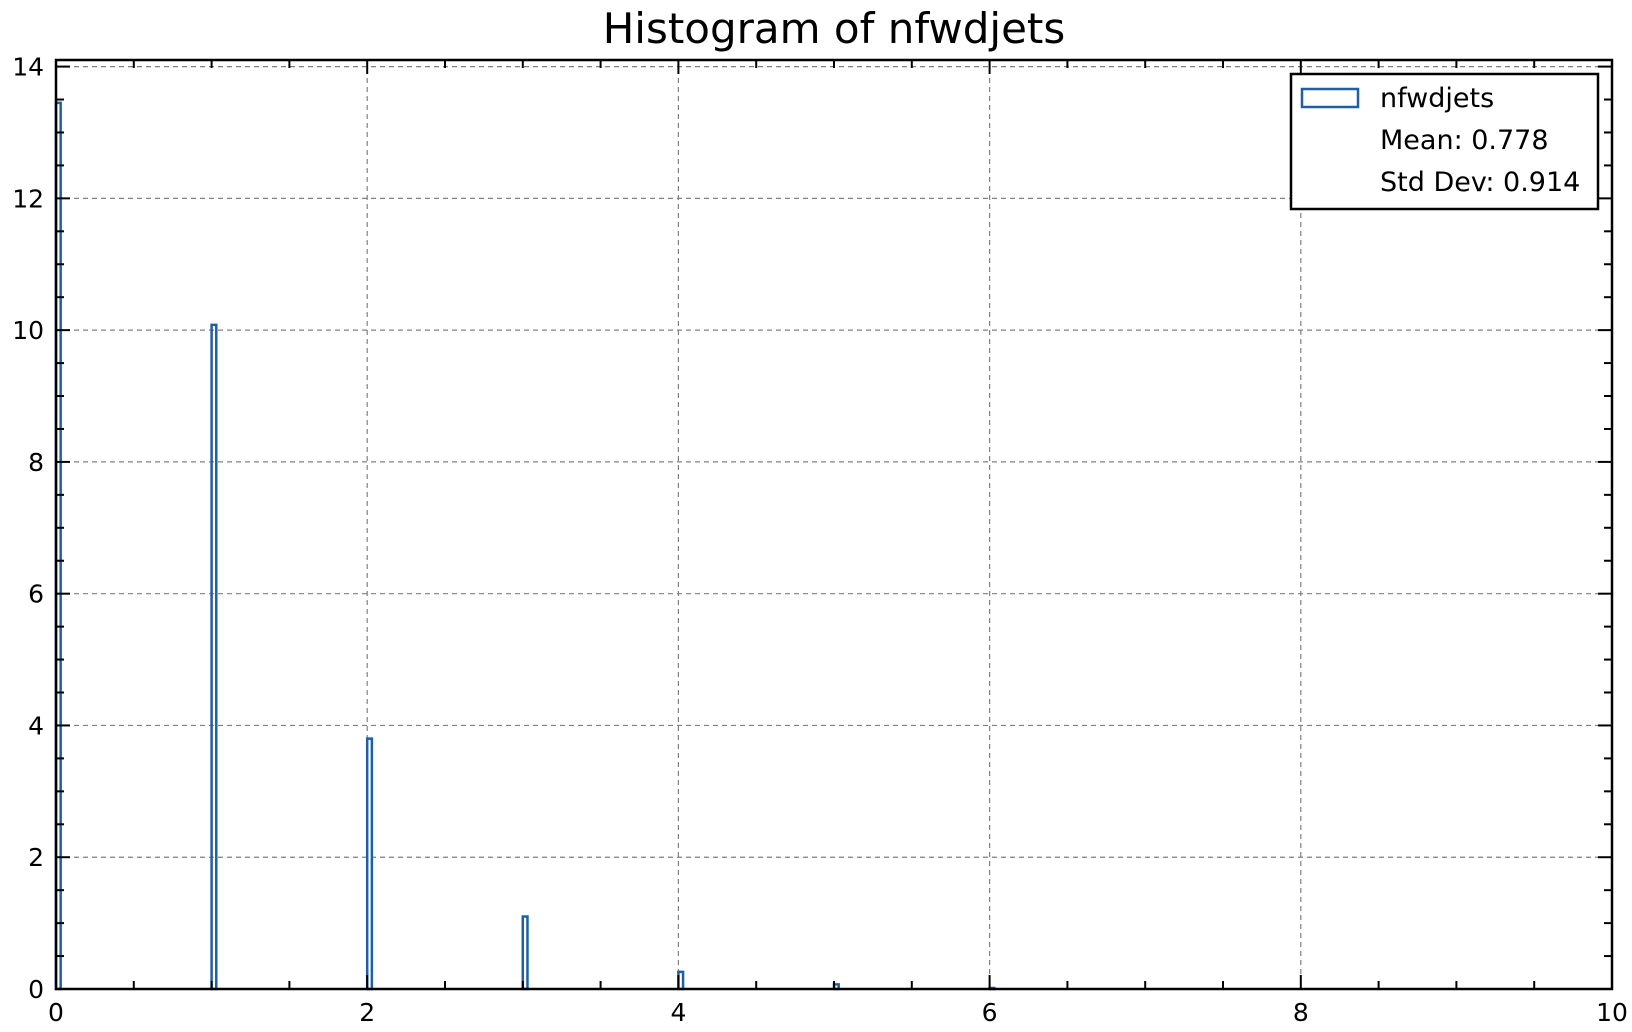 The width and height of the screenshot is (1632, 1032). Describe the element at coordinates (36, 725) in the screenshot. I see `y-tick-label: 4` at that location.